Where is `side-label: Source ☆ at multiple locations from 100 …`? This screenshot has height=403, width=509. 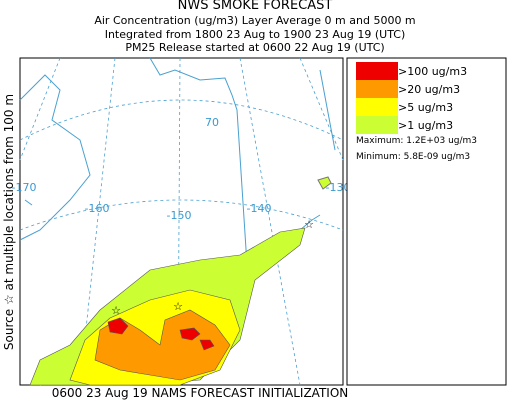 side-label: Source ☆ at multiple locations from 100 … is located at coordinates (9, 222).